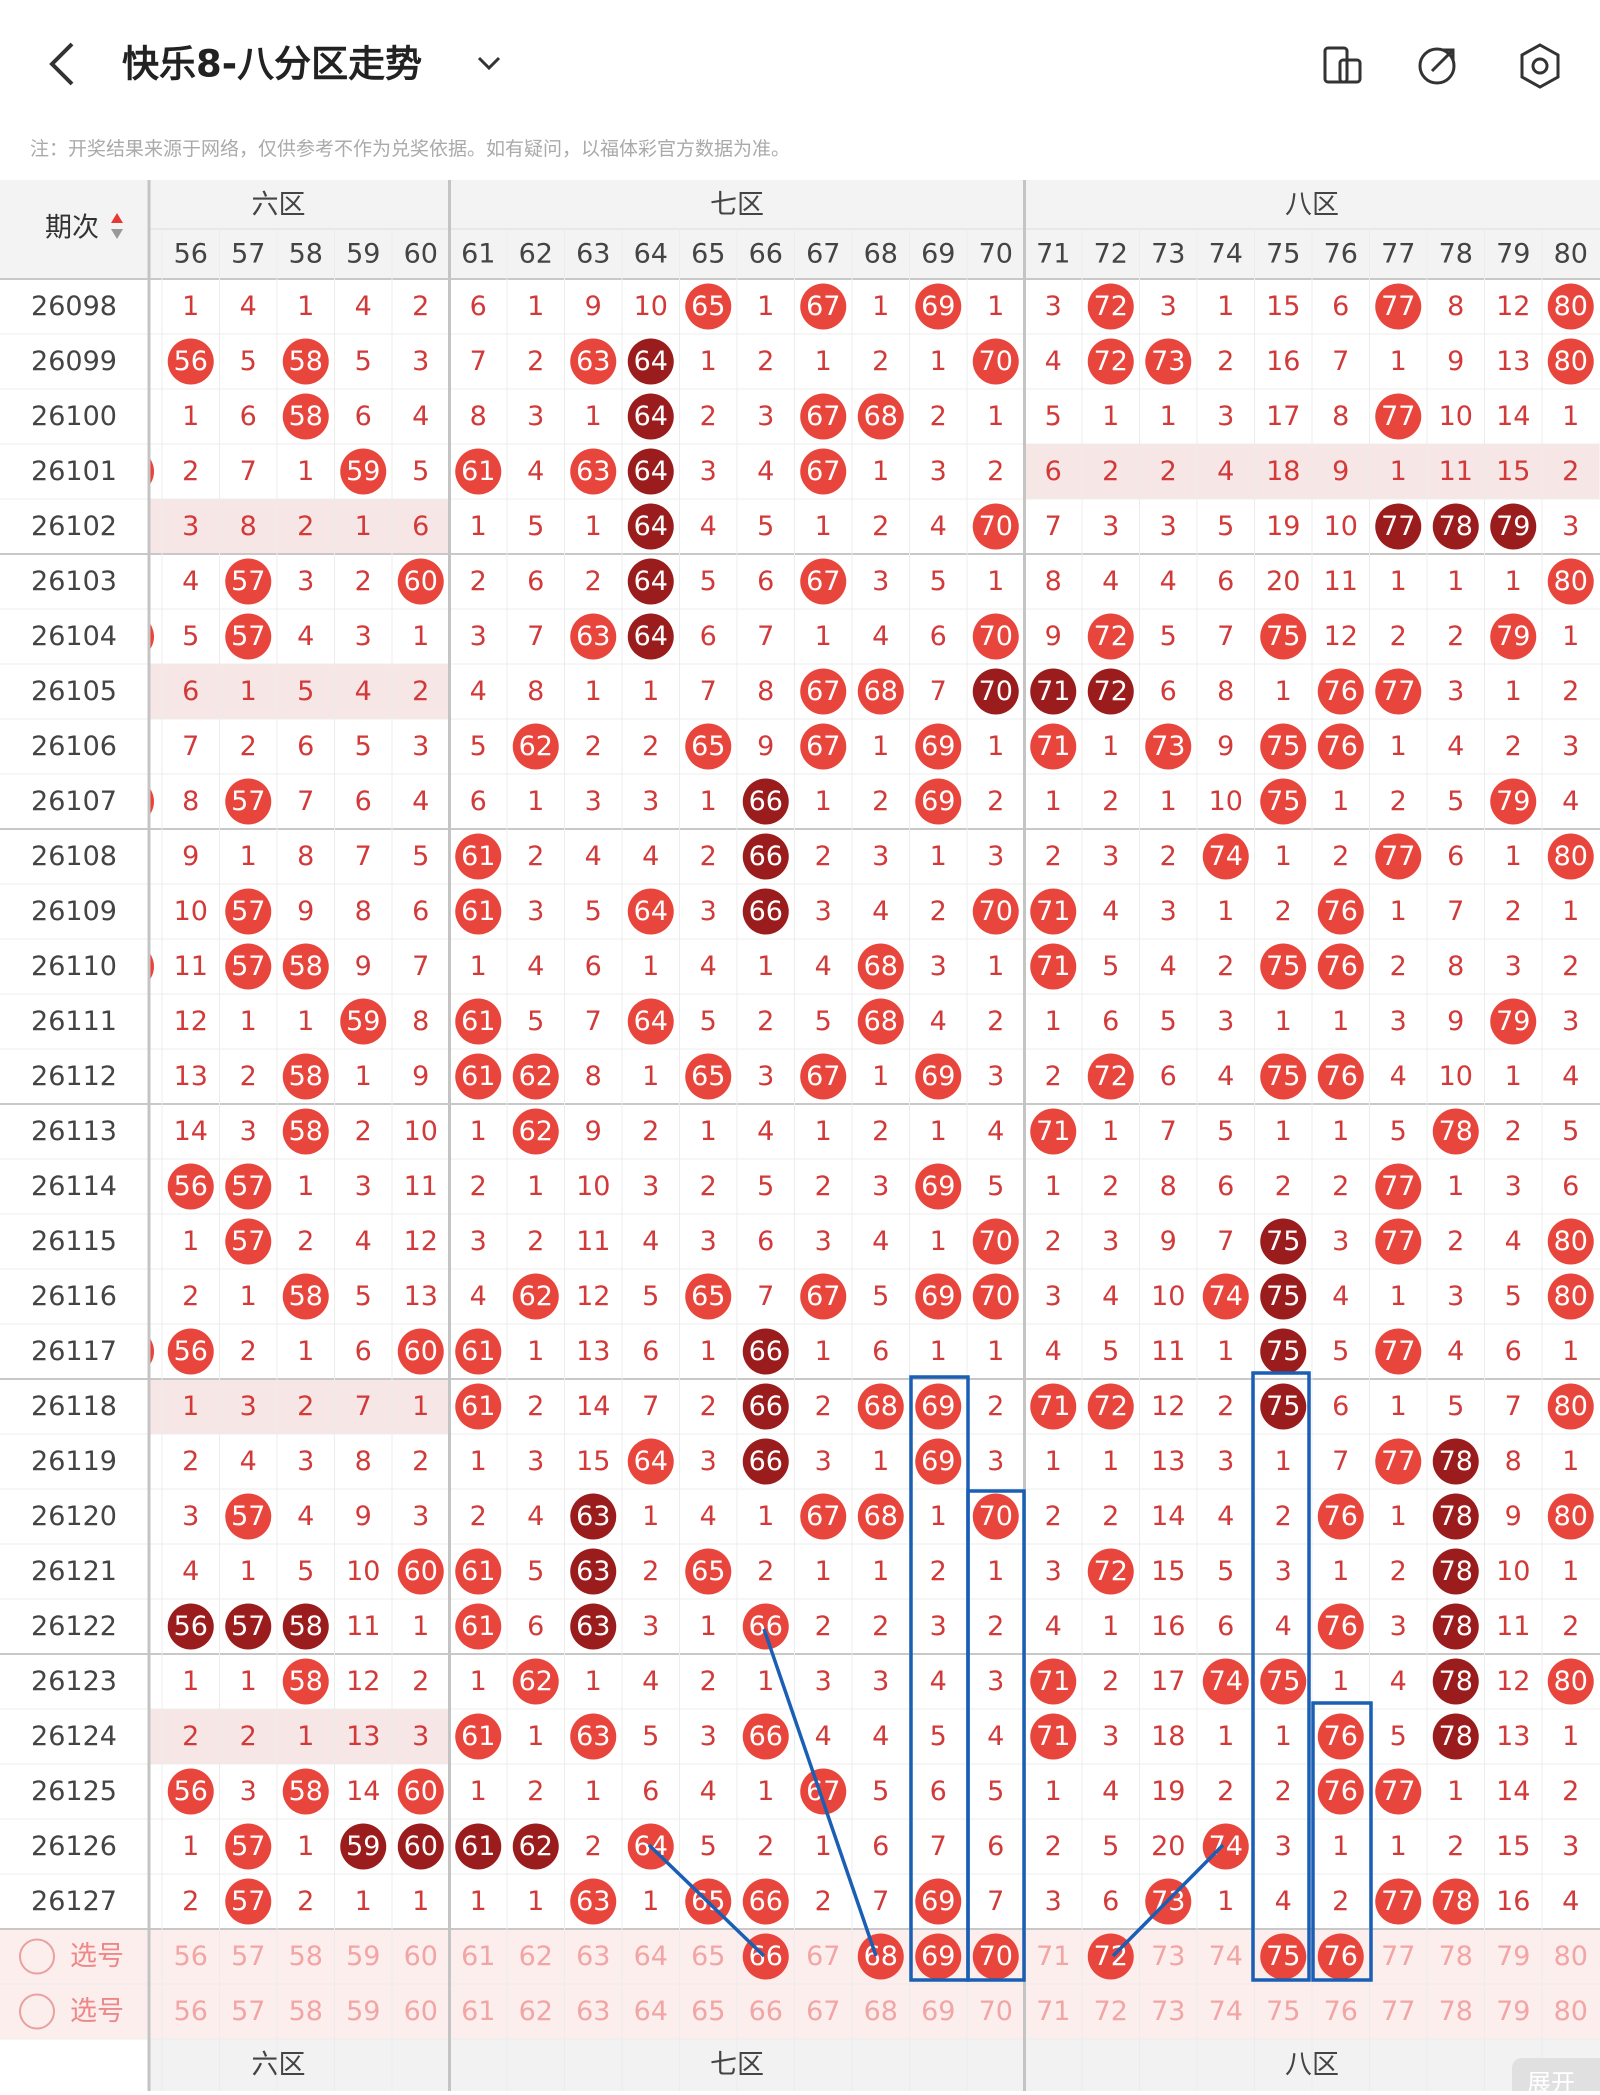 This screenshot has height=2095, width=1600. Describe the element at coordinates (536, 746) in the screenshot. I see `hit-number: 62` at that location.